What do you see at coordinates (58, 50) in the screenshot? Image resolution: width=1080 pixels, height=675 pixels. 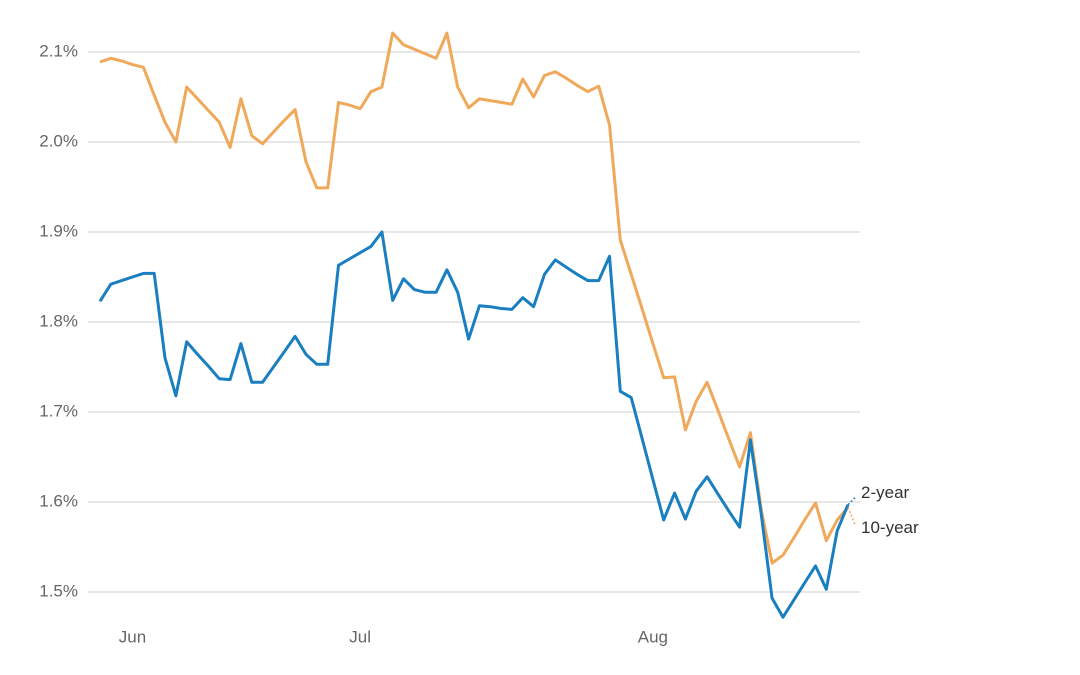 I see `y-tick-label: 2.1%` at bounding box center [58, 50].